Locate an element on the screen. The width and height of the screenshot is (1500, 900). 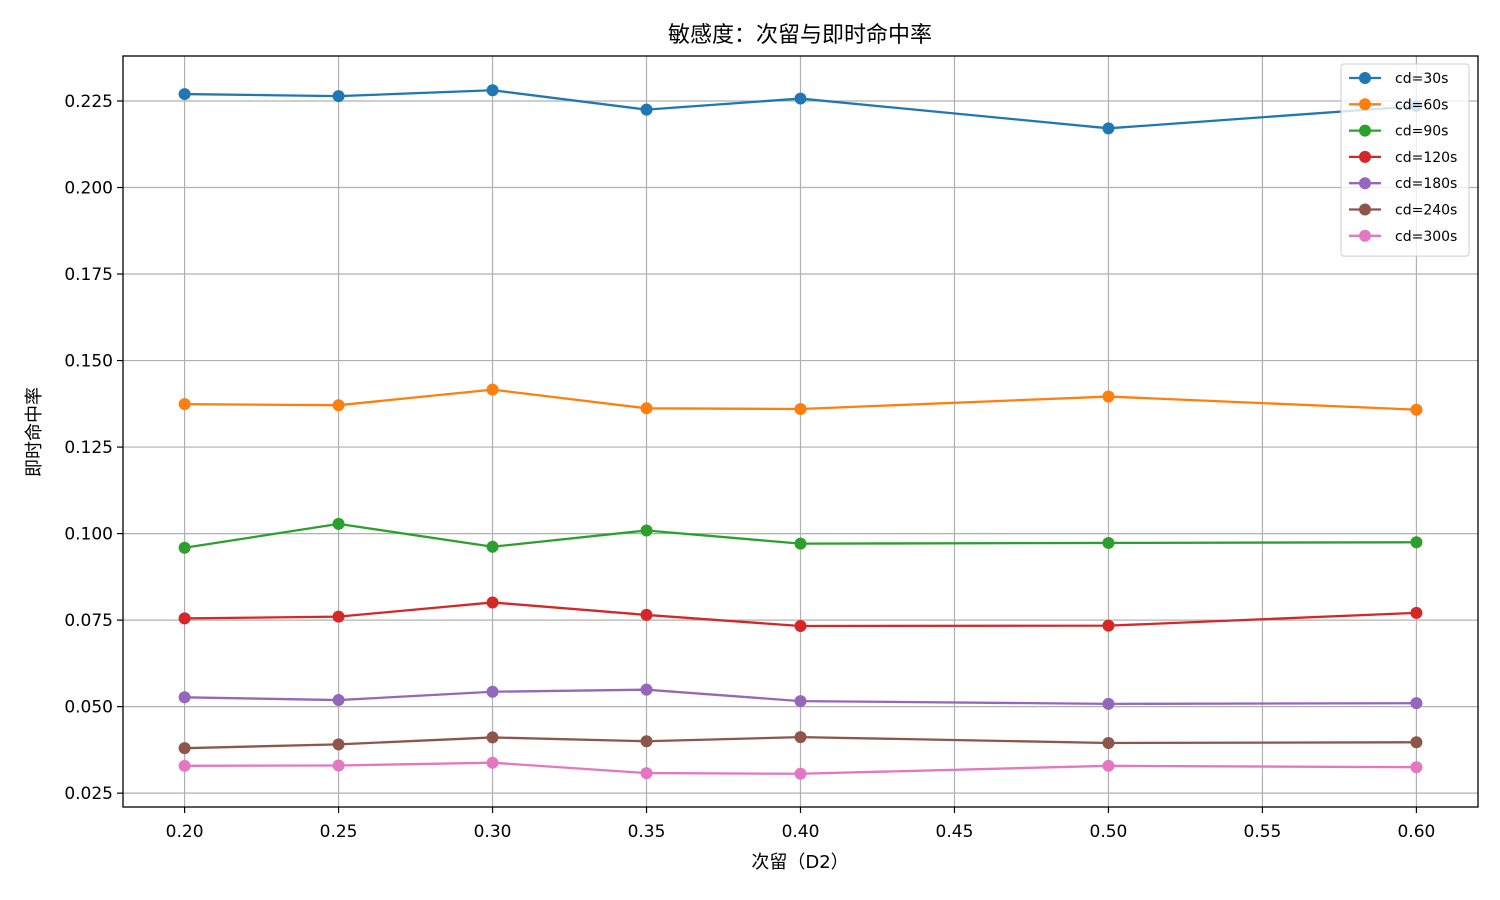
legend-label-cd-300s: cd=300s is located at coordinates (1426, 237).